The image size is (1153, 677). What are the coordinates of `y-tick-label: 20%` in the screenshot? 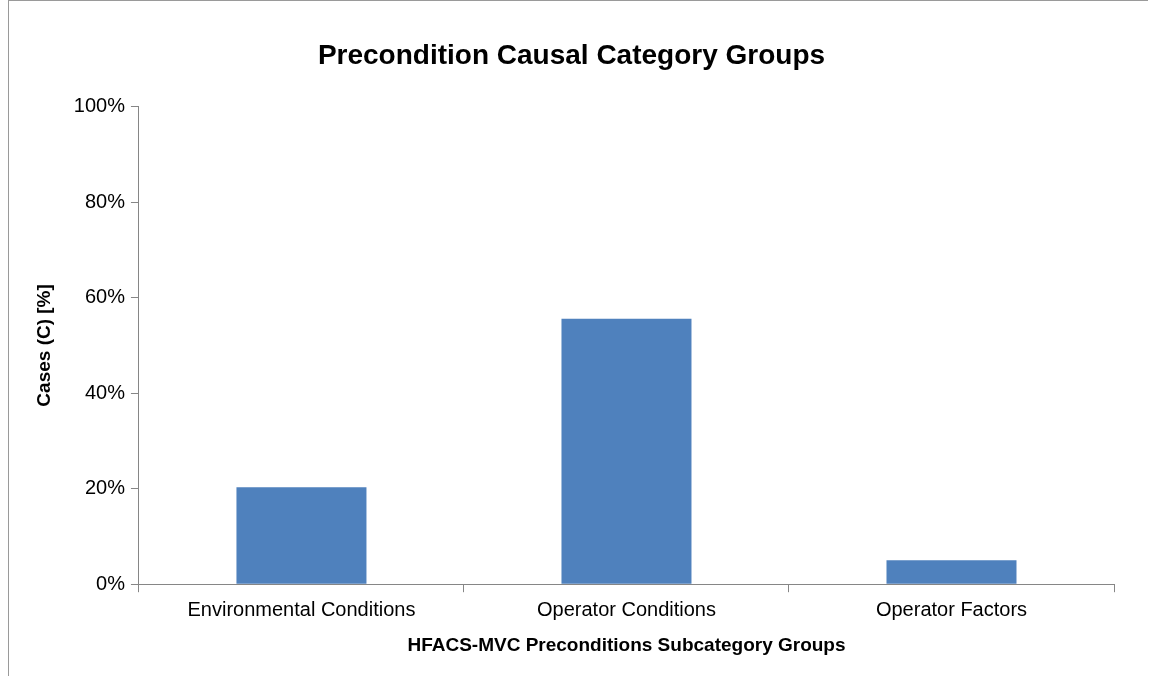 It's located at (105, 487).